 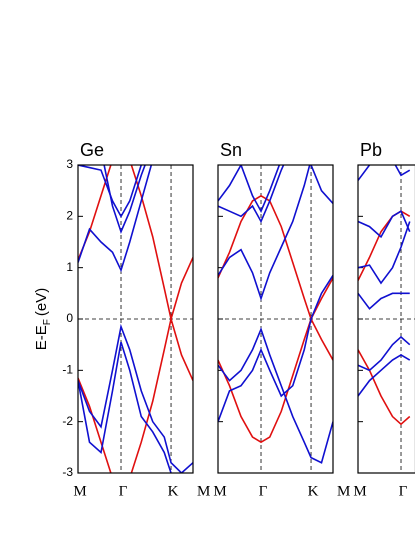 What do you see at coordinates (47, 322) in the screenshot?
I see `y-label-sub: F` at bounding box center [47, 322].